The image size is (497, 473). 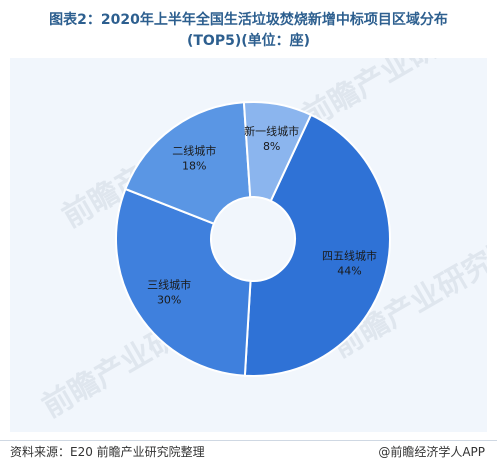 I want to click on title-line-2: (TOP5)(单位：座), so click(x=248, y=41).